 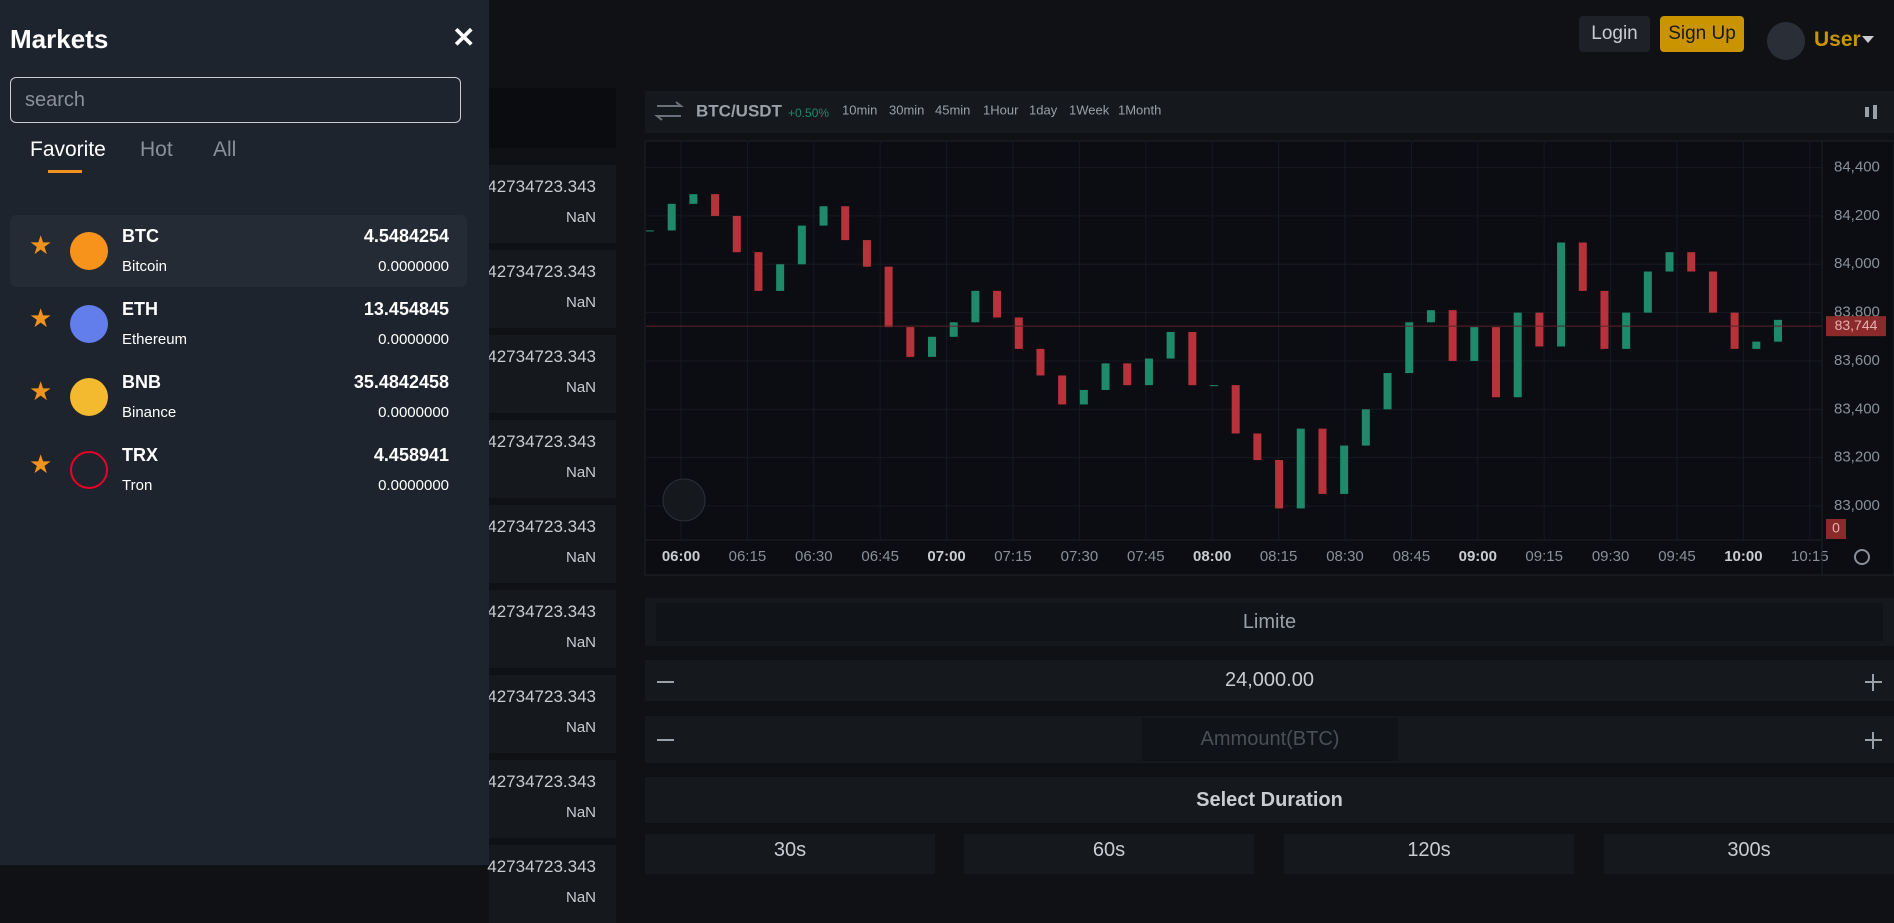 I want to click on x-tick-label: 09:00, so click(x=1478, y=556).